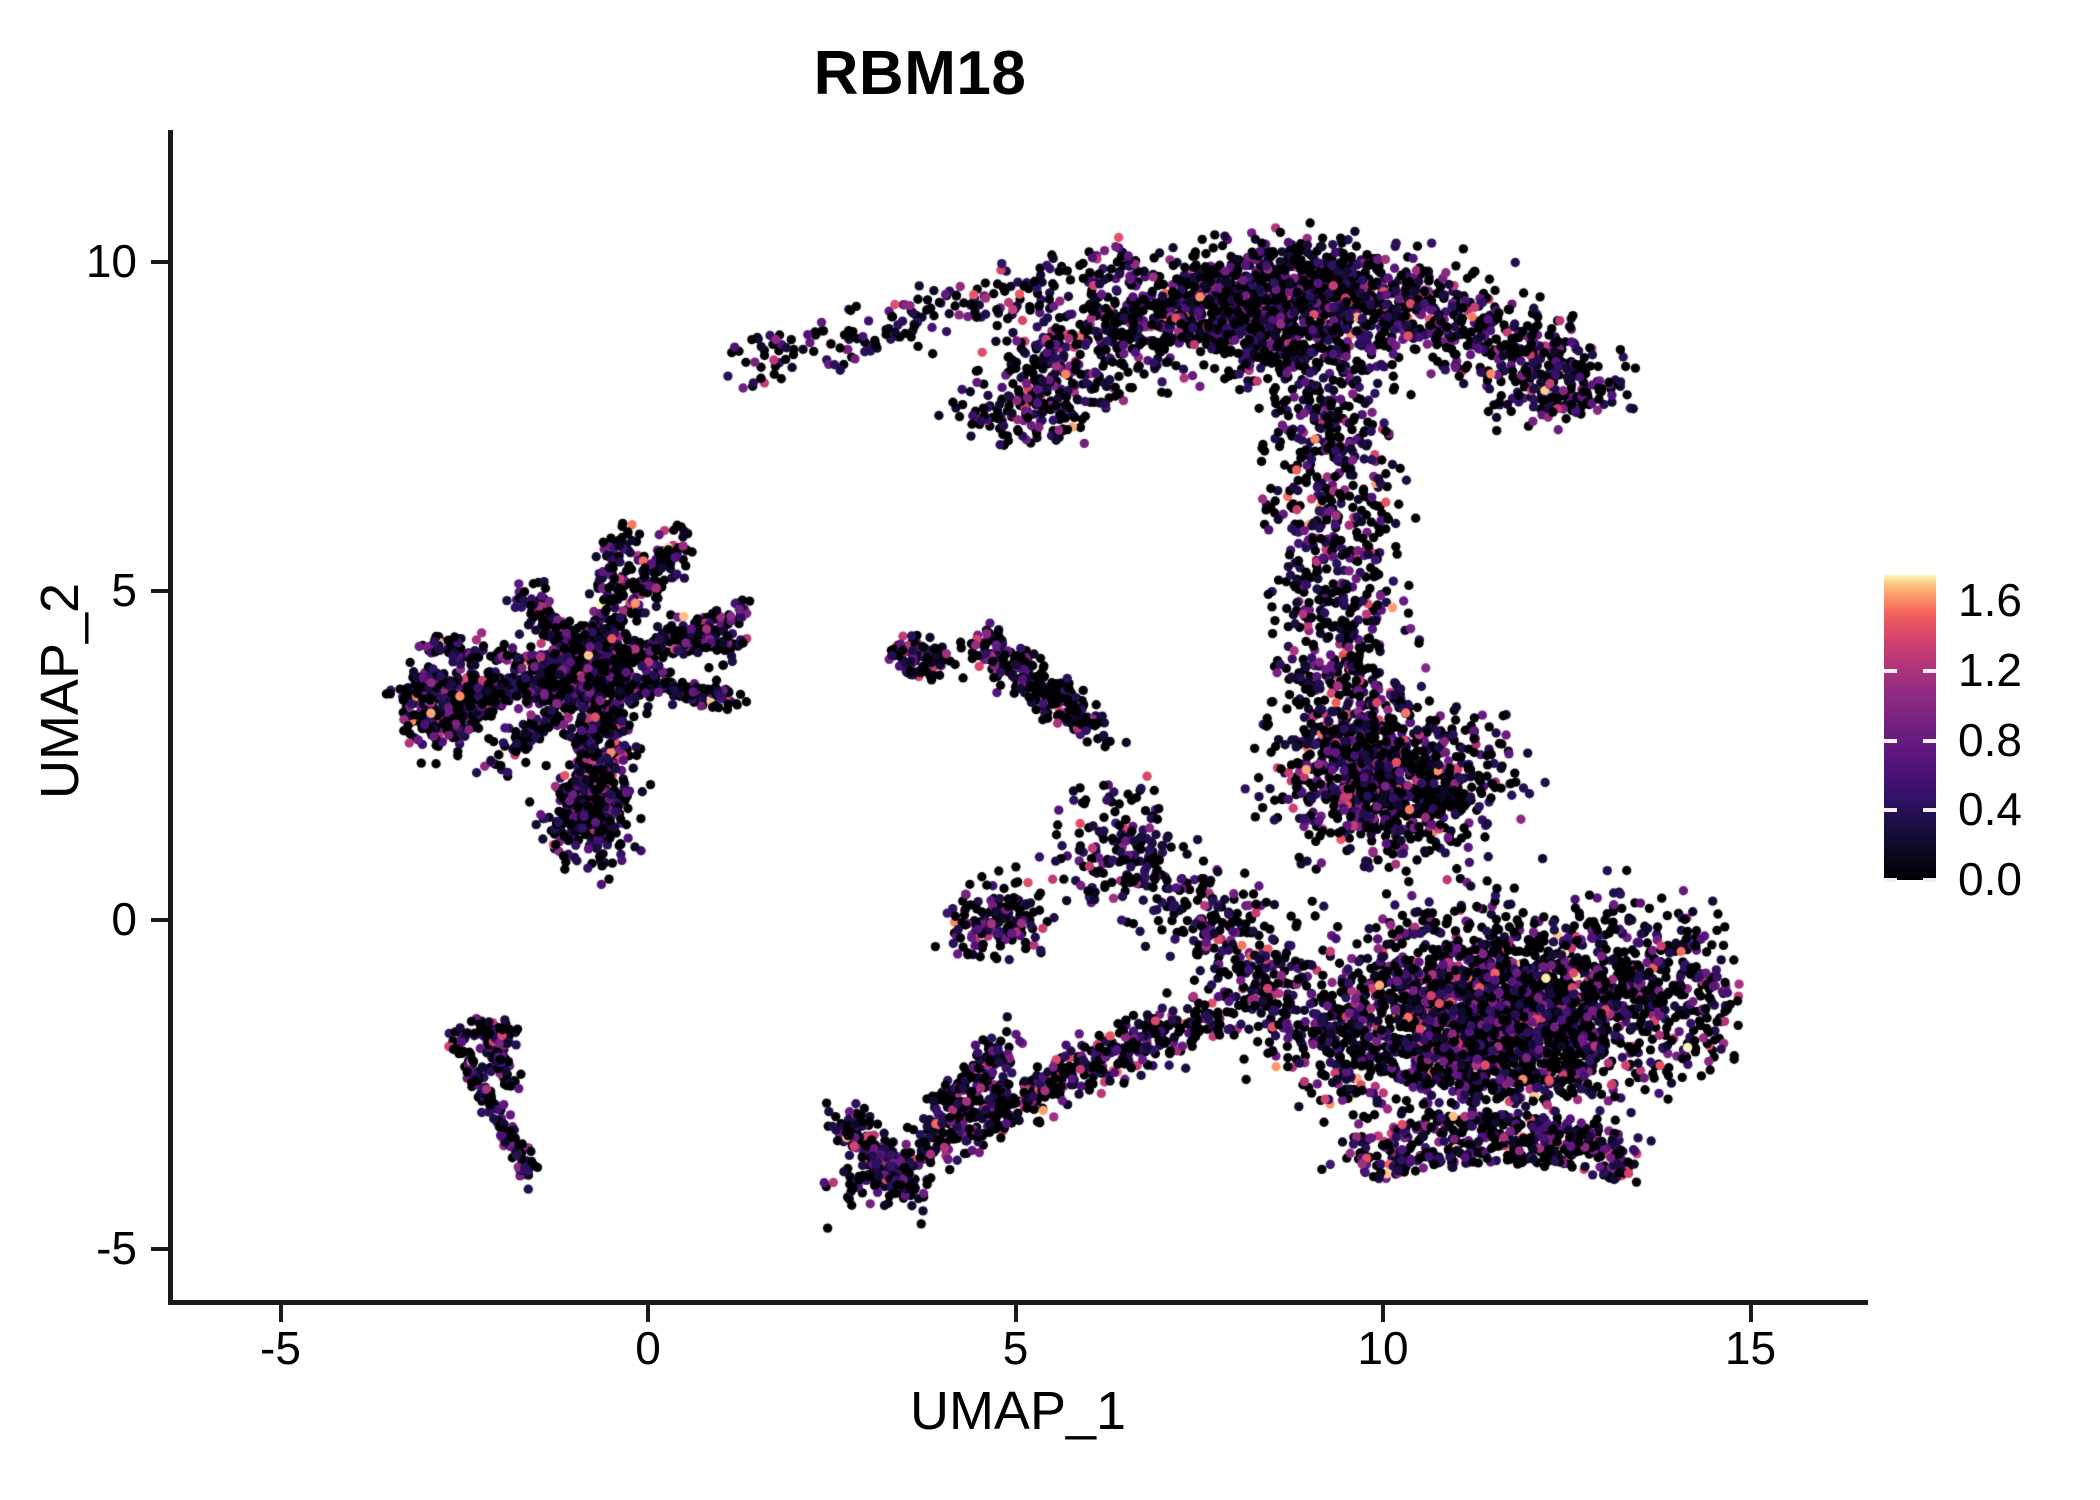 The height and width of the screenshot is (1500, 2100). Describe the element at coordinates (1990, 739) in the screenshot. I see `colorbar-tick-label: 0.8` at that location.